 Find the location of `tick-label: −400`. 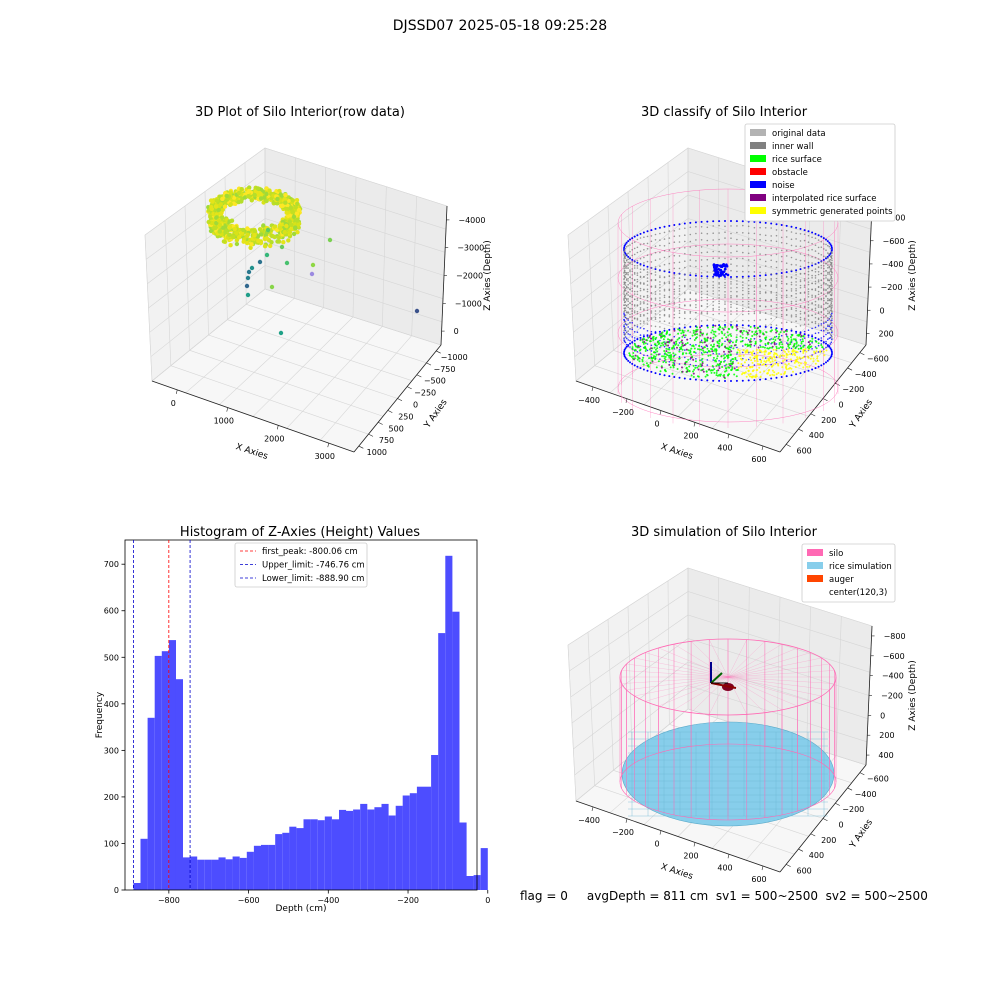

tick-label: −400 is located at coordinates (589, 400).